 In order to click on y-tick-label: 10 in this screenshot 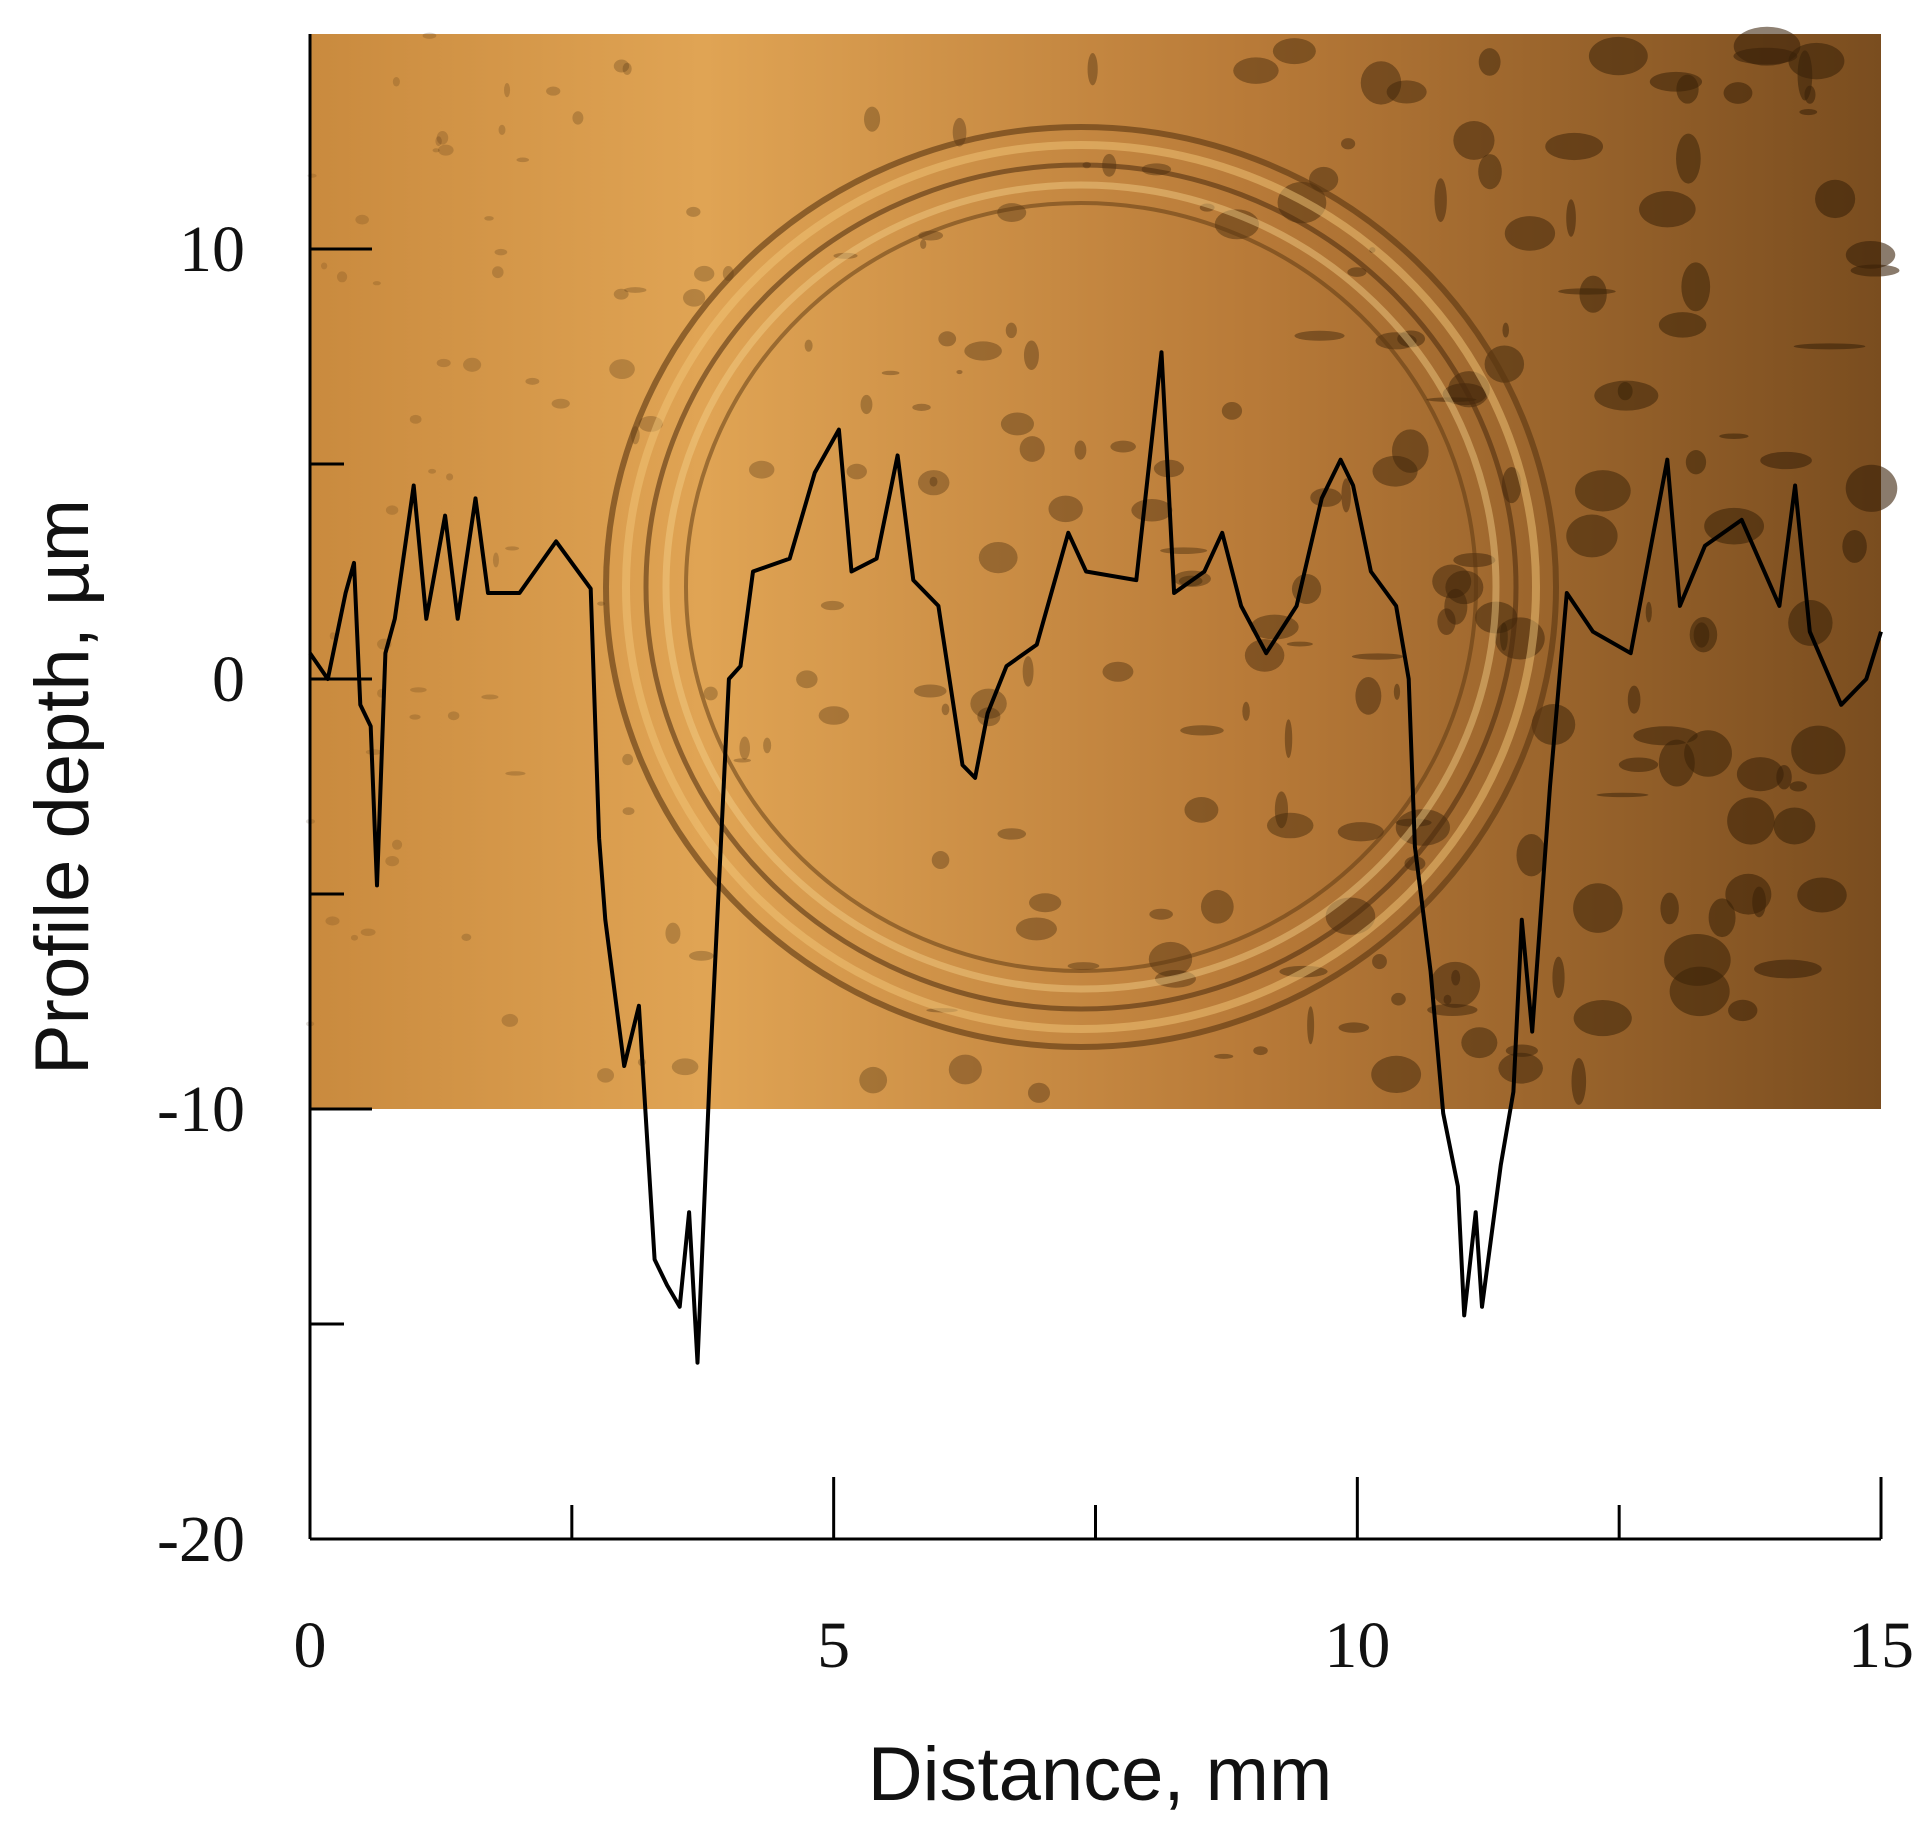, I will do `click(212, 249)`.